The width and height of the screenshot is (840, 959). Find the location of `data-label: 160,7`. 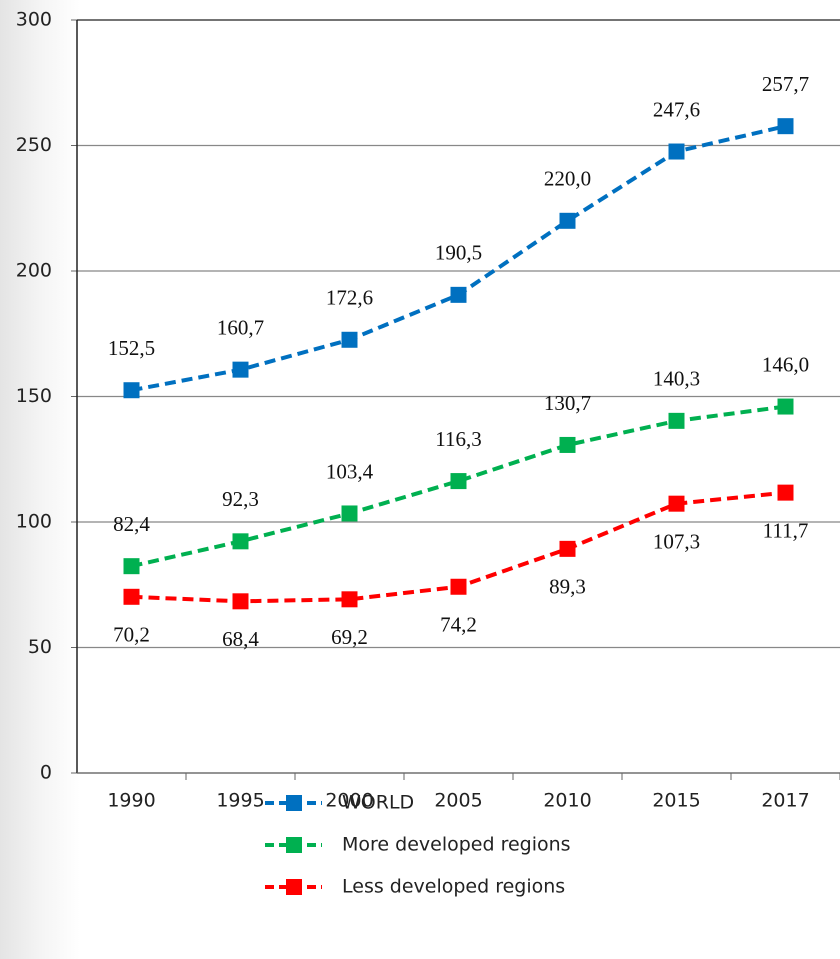

data-label: 160,7 is located at coordinates (240, 327).